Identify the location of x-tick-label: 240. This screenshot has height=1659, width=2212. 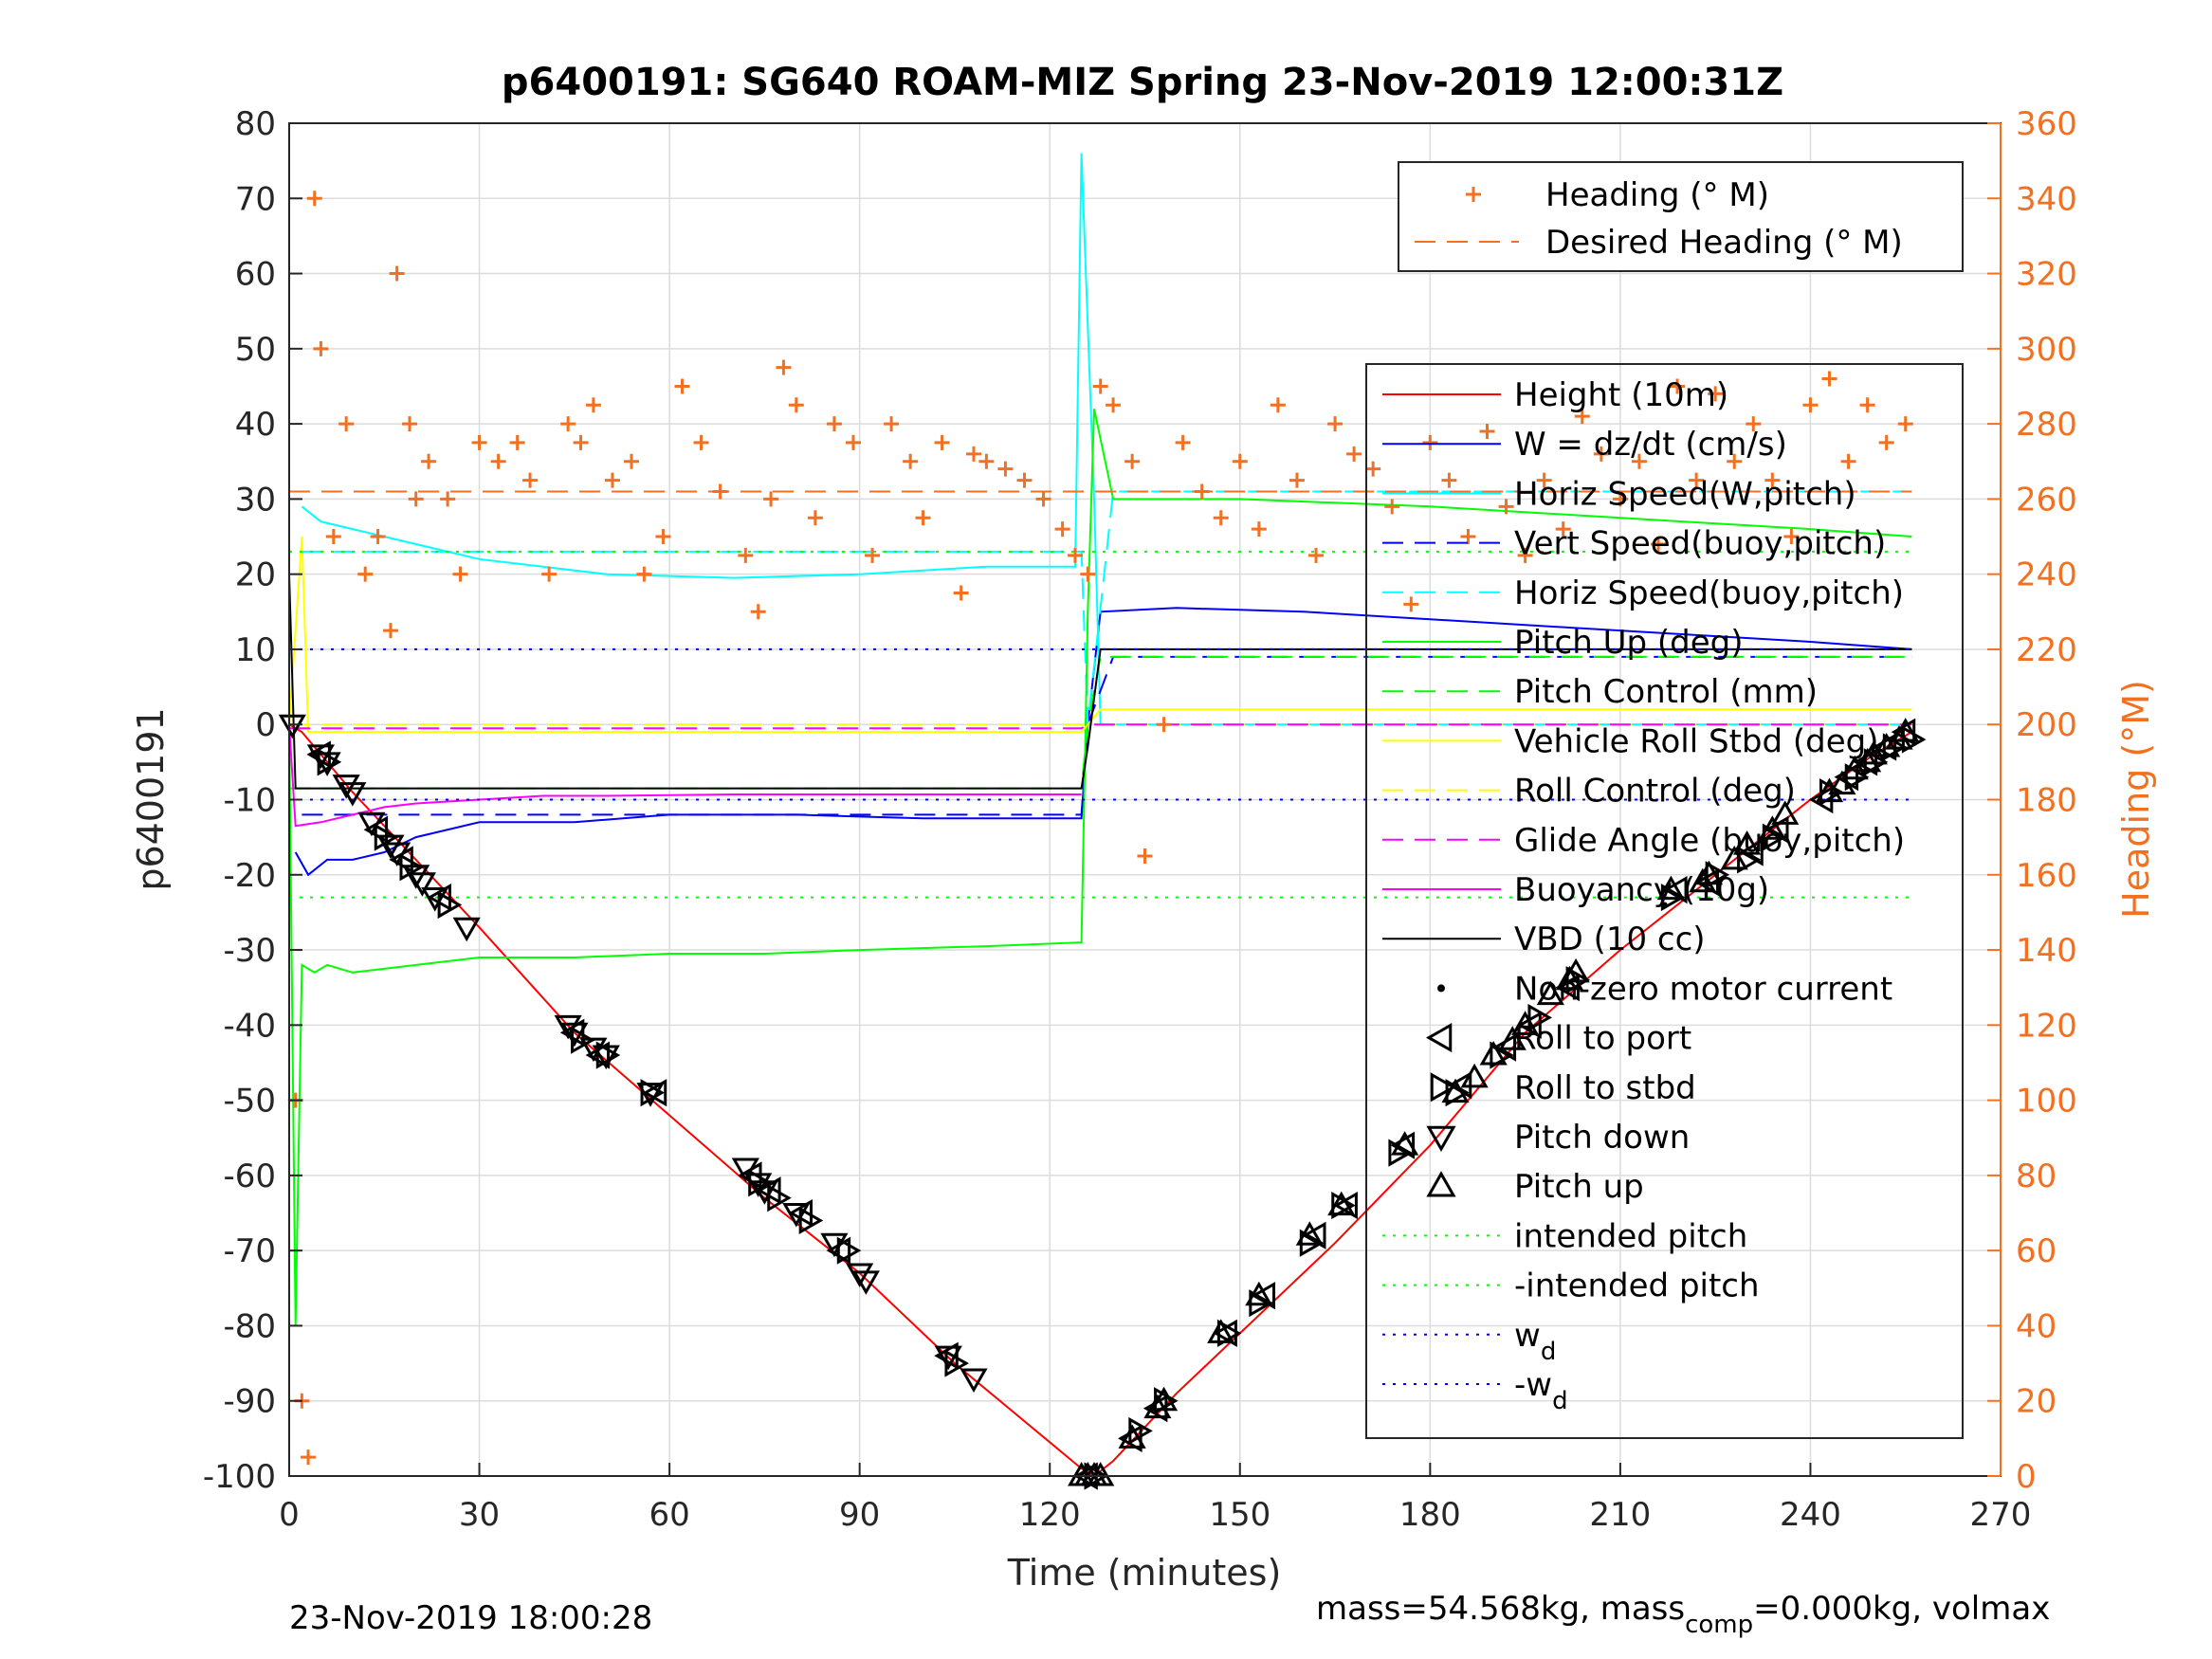
(1810, 1515).